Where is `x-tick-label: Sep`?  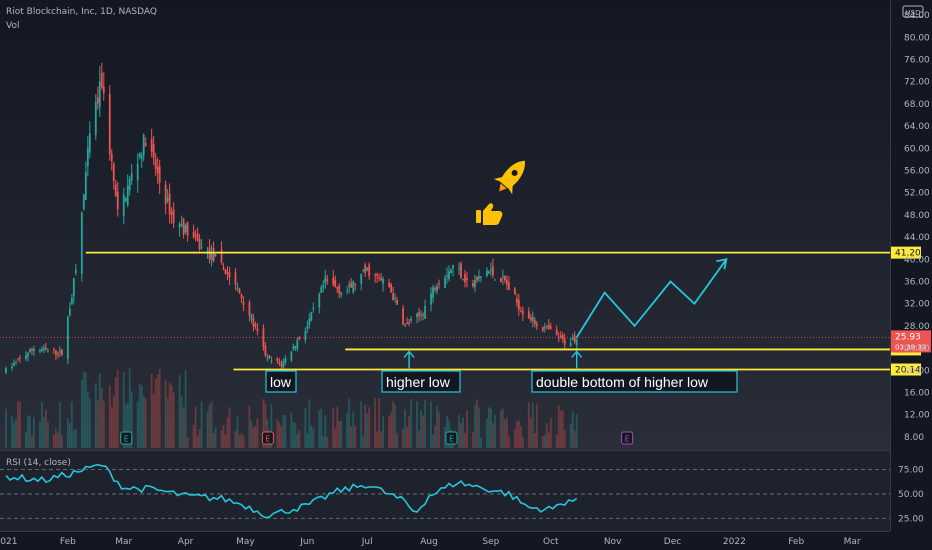
x-tick-label: Sep is located at coordinates (490, 542).